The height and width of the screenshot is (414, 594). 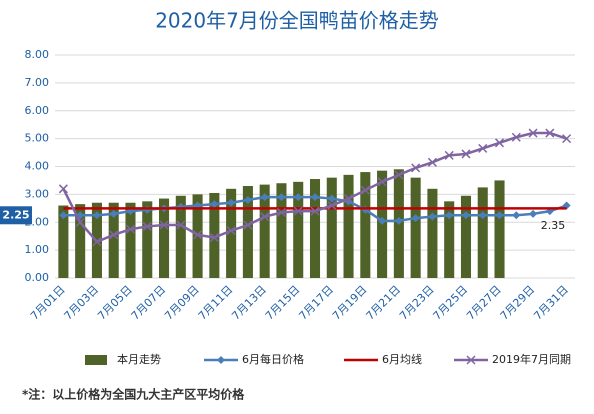 I want to click on x-tick-label: 7月15日, so click(x=283, y=303).